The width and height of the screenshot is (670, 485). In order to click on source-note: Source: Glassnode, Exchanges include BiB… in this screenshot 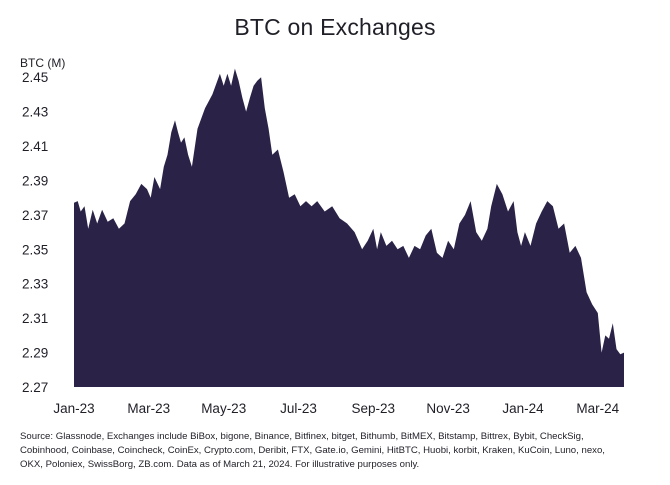, I will do `click(312, 451)`.